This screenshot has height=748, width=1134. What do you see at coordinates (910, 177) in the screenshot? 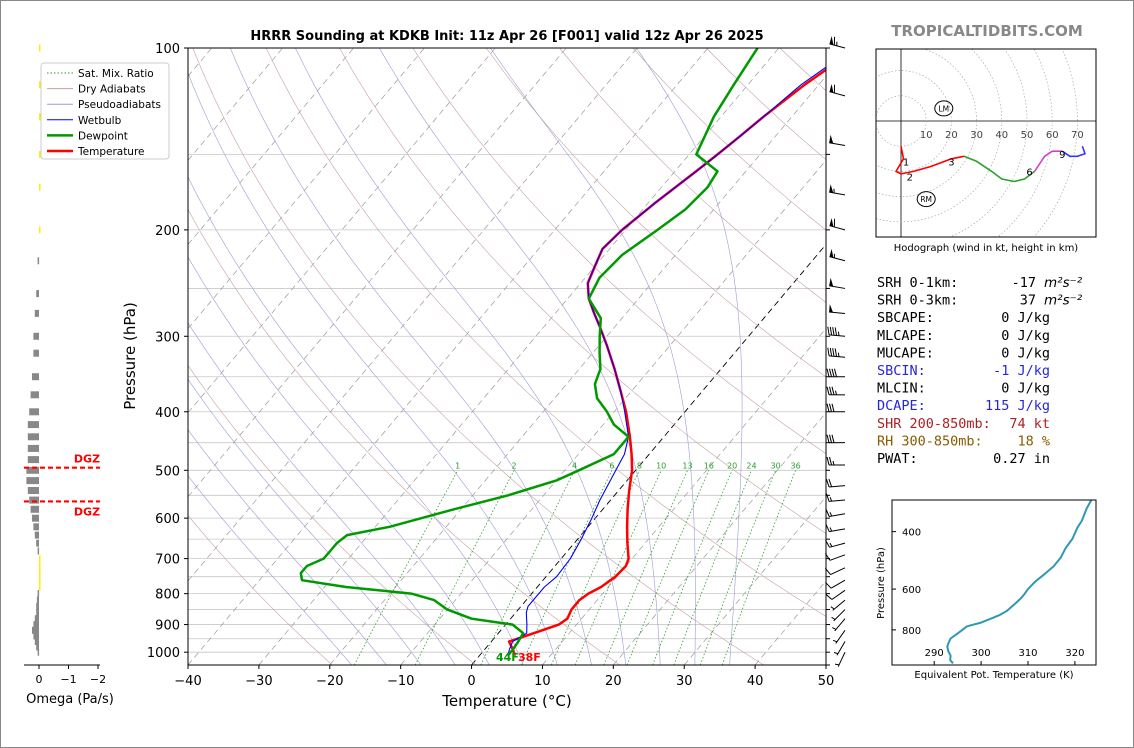
I see `hodo-height-label: 2` at bounding box center [910, 177].